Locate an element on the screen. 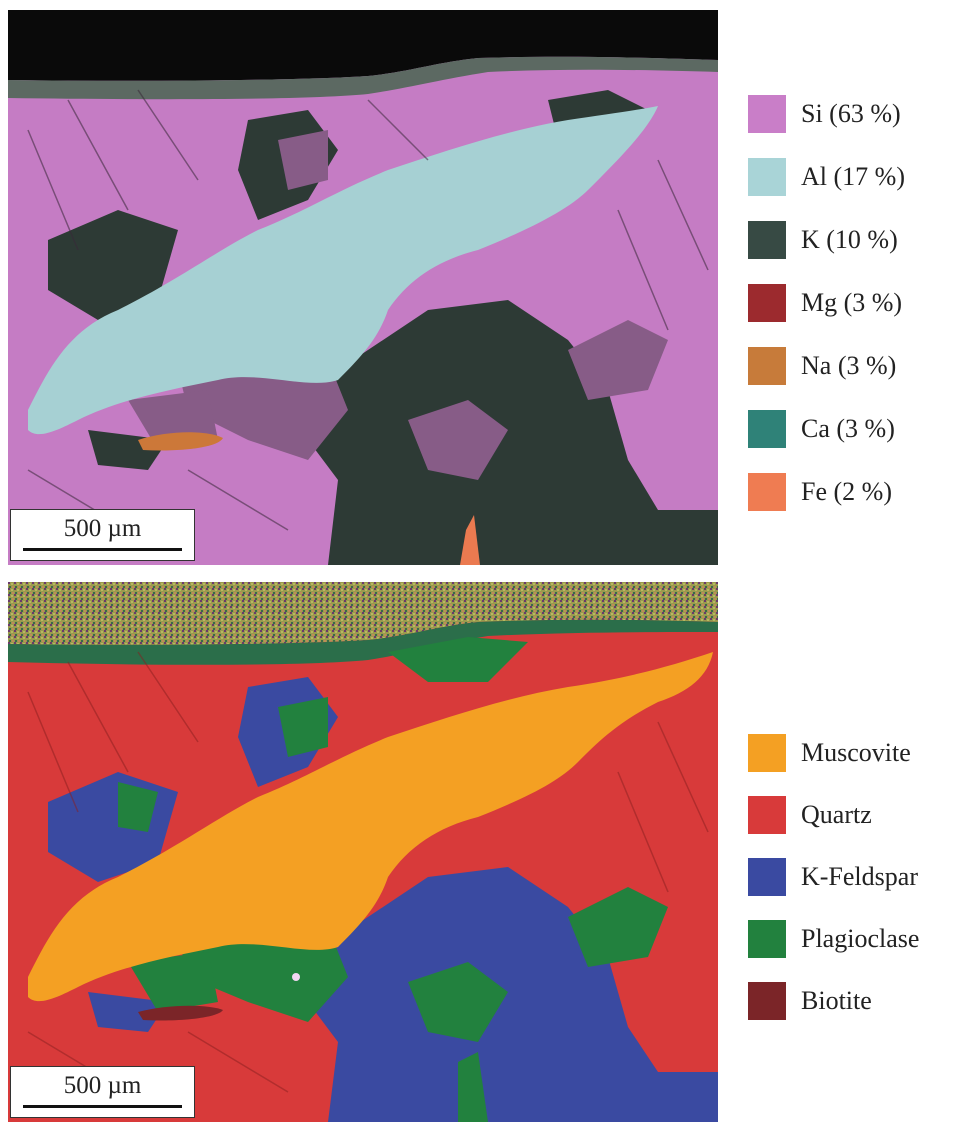  legend-item-plagioclase: Plagioclase is located at coordinates (833, 939).